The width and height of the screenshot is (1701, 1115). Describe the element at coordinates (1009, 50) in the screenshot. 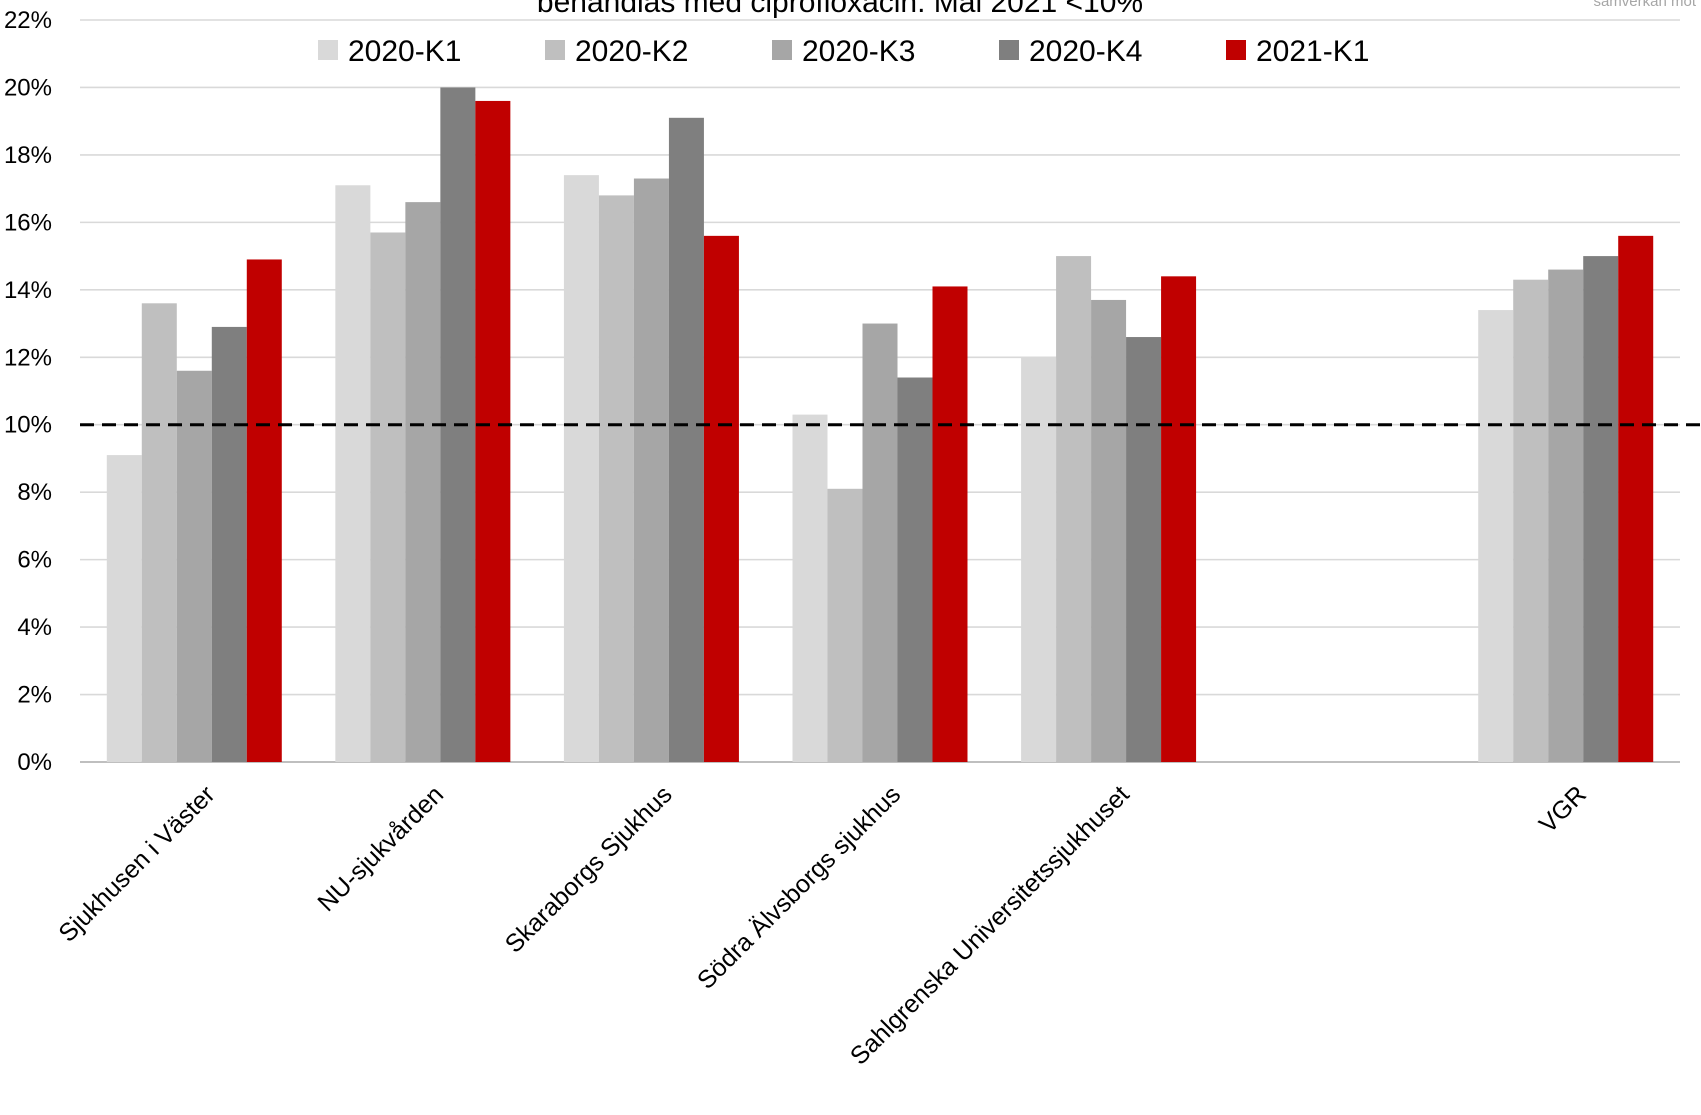

I see `legend-swatch-2020-k4` at that location.